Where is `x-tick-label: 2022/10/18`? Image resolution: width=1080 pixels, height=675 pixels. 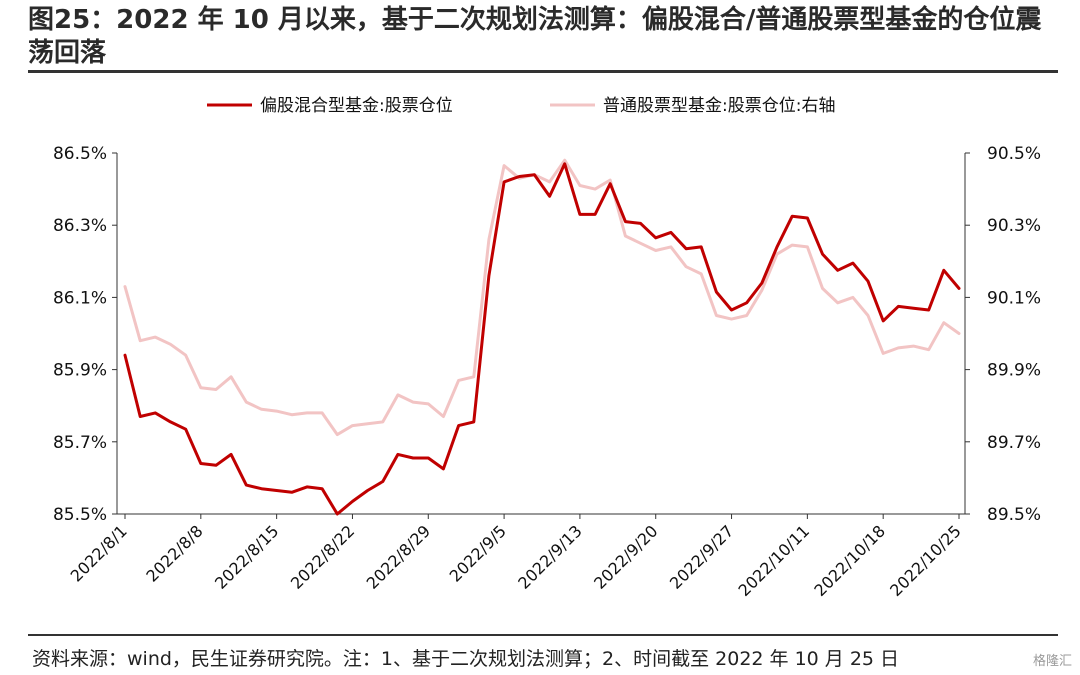 x-tick-label: 2022/10/18 is located at coordinates (849, 560).